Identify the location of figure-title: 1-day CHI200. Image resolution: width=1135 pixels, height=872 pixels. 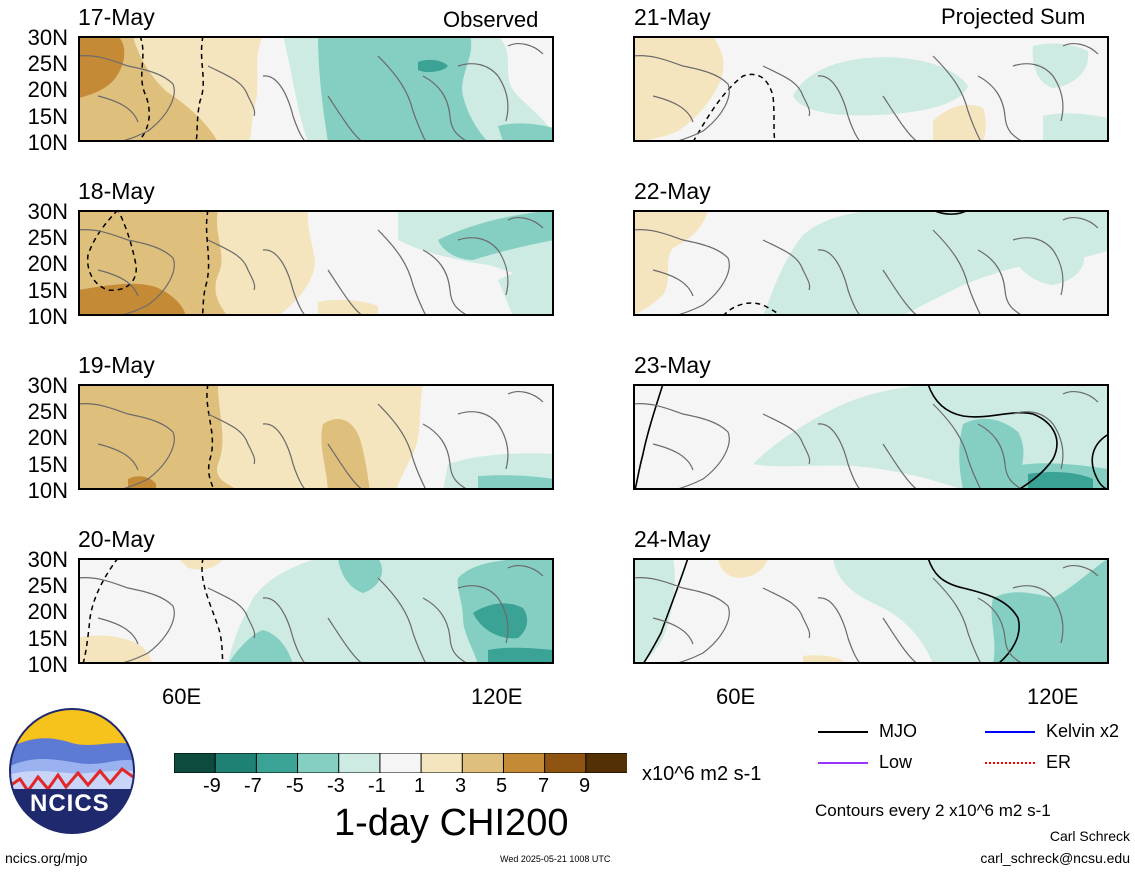
(451, 823).